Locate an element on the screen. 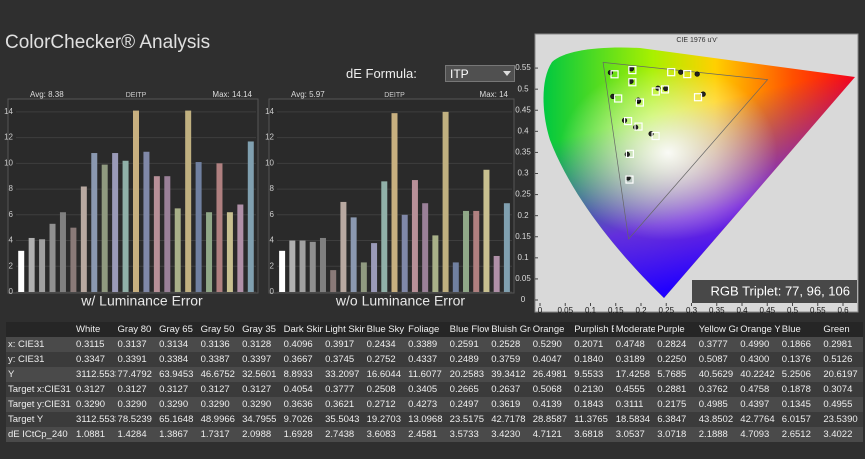 This screenshot has height=459, width=865. annotation-box is located at coordinates (774, 291).